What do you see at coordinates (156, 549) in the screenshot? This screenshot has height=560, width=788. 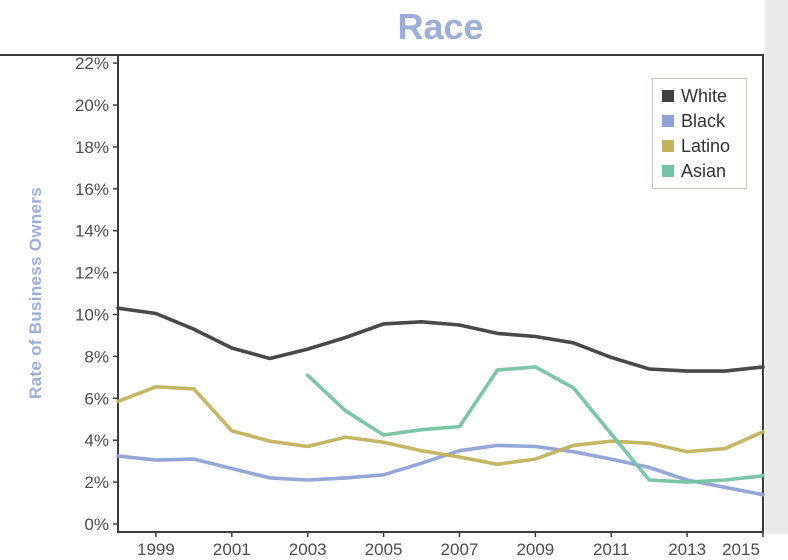 I see `svg-text: 1999` at bounding box center [156, 549].